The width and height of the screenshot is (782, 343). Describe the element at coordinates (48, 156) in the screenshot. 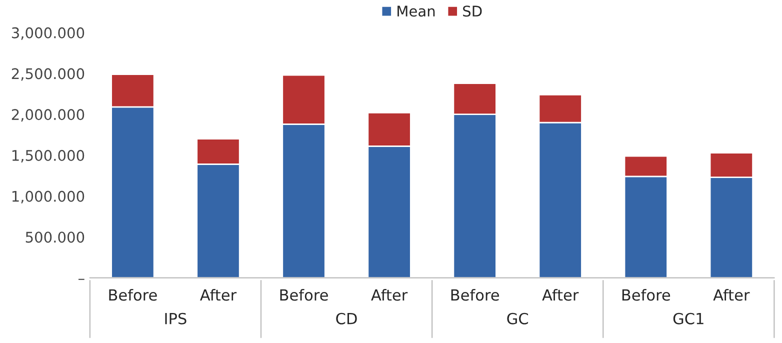

I see `y-tick-label: 1,500.000` at that location.